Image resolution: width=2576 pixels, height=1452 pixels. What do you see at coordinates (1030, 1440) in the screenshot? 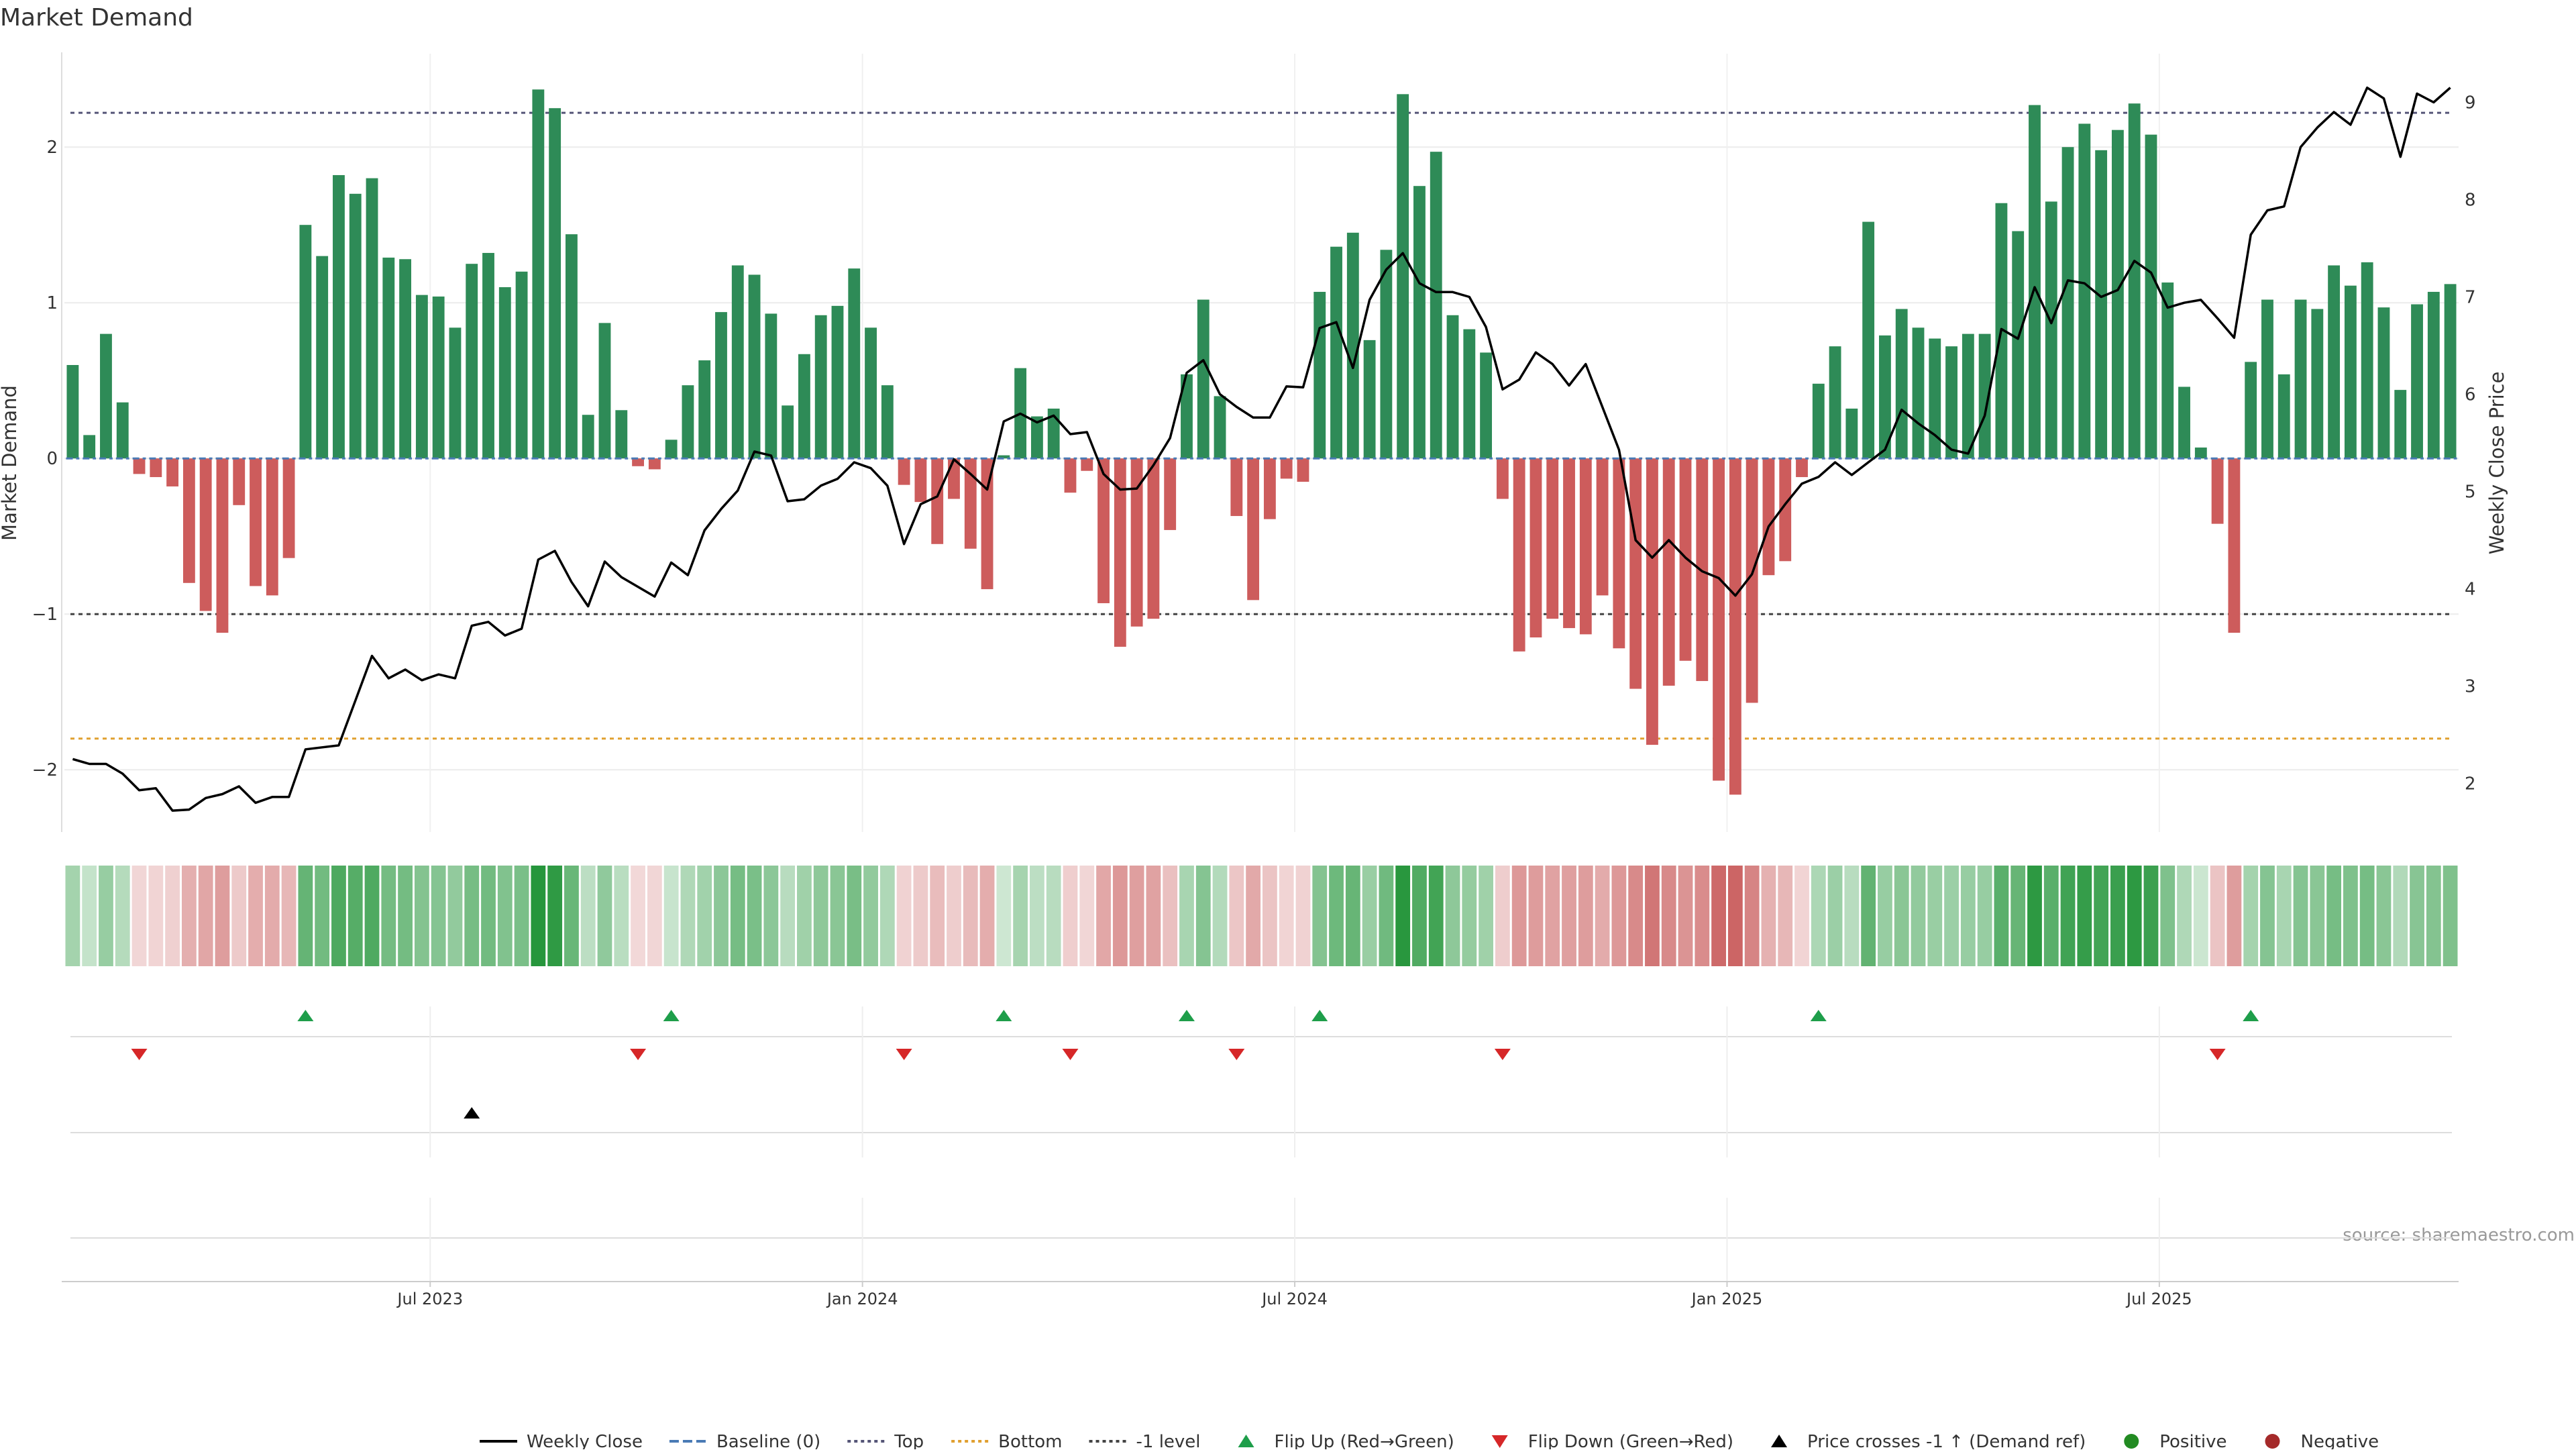
I see `legend-label: Bottom` at bounding box center [1030, 1440].